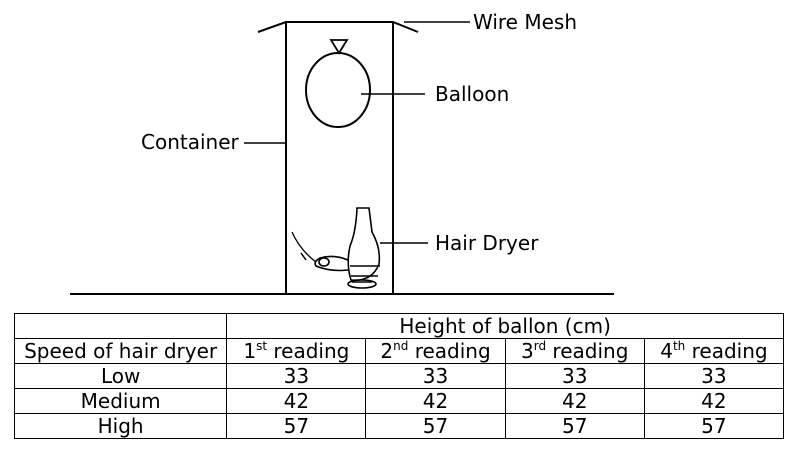 This screenshot has width=798, height=456. I want to click on wire-mesh, so click(338, 27).